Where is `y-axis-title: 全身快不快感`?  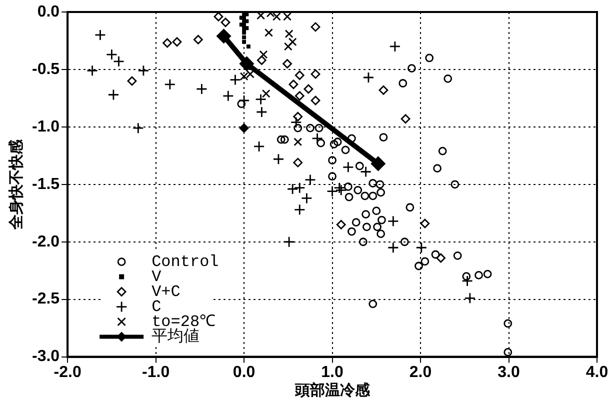 y-axis-title: 全身快不快感 is located at coordinates (17, 184).